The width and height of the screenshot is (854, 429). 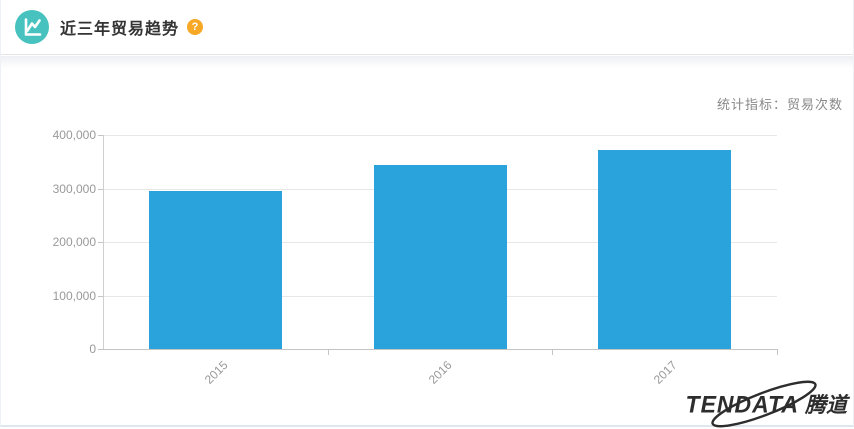 I want to click on logo-text-cn: 腾道, so click(x=826, y=405).